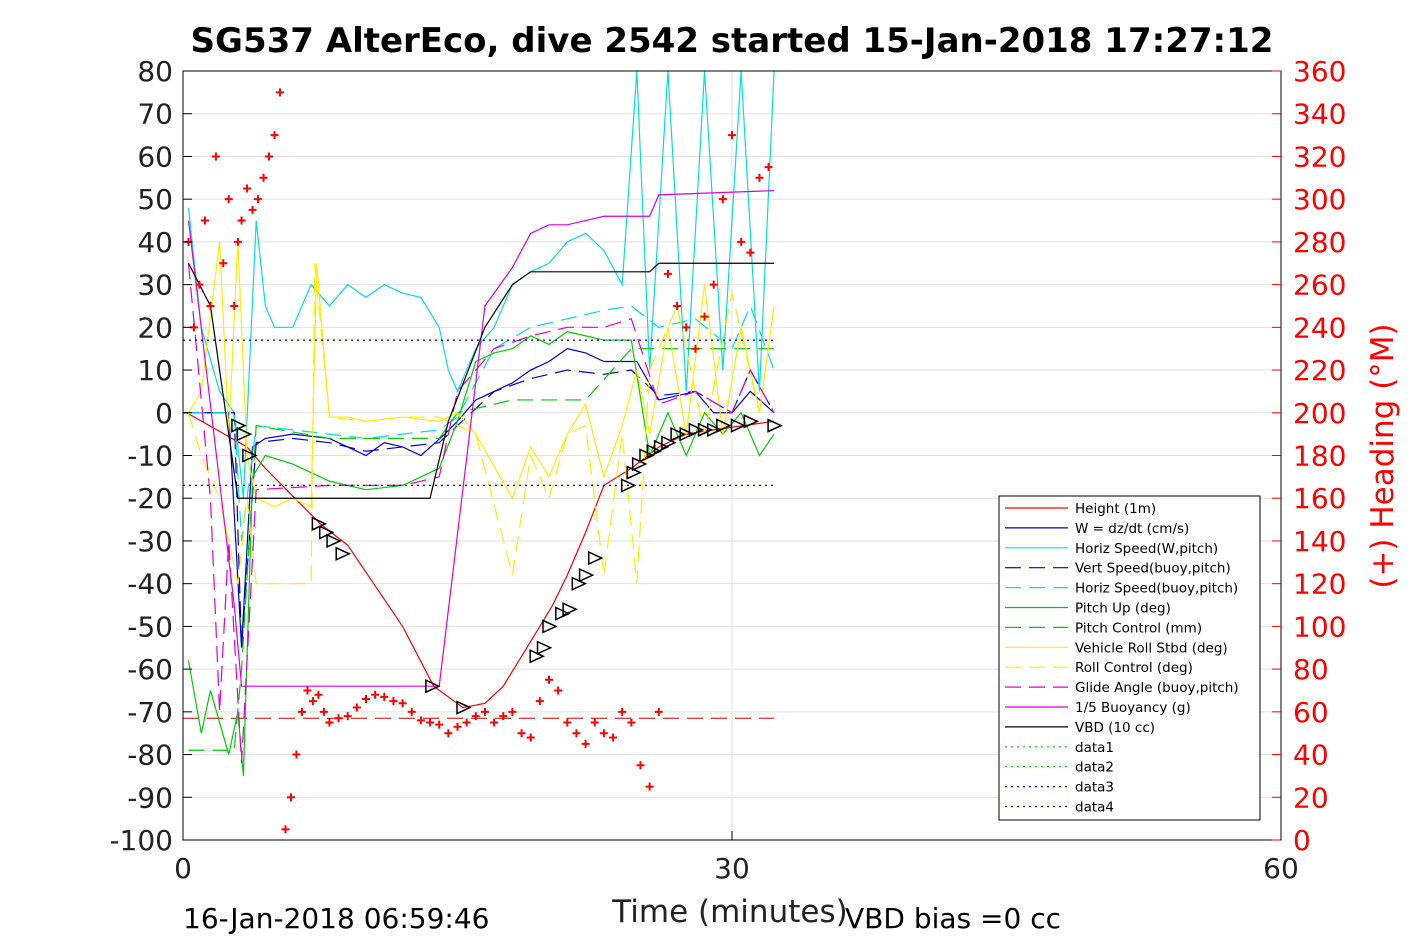 Image resolution: width=1417 pixels, height=945 pixels. What do you see at coordinates (1151, 648) in the screenshot?
I see `legend-label: Vehicle Roll Stbd (deg)` at bounding box center [1151, 648].